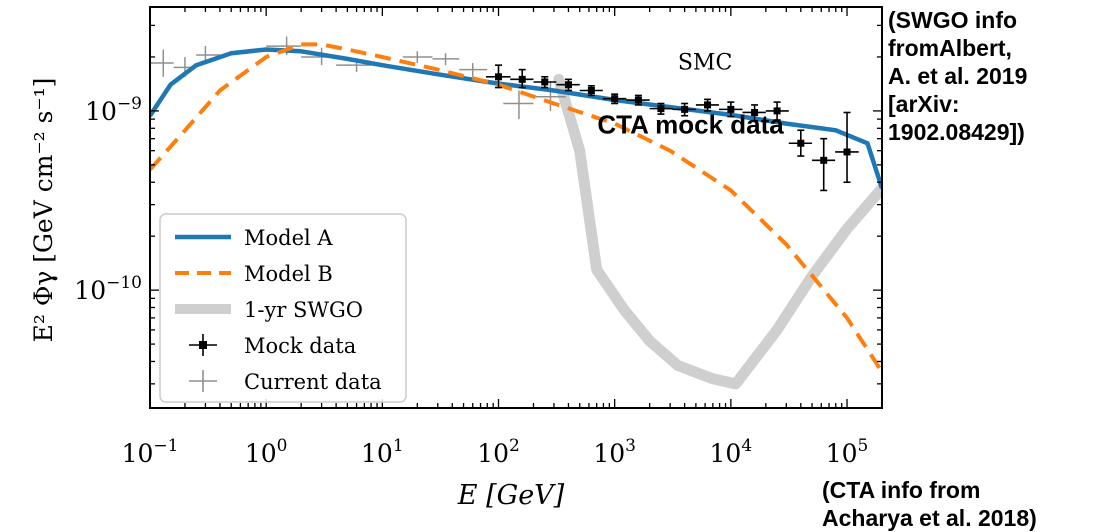 Image resolution: width=1101 pixels, height=532 pixels. I want to click on smc-label: SMC, so click(705, 63).